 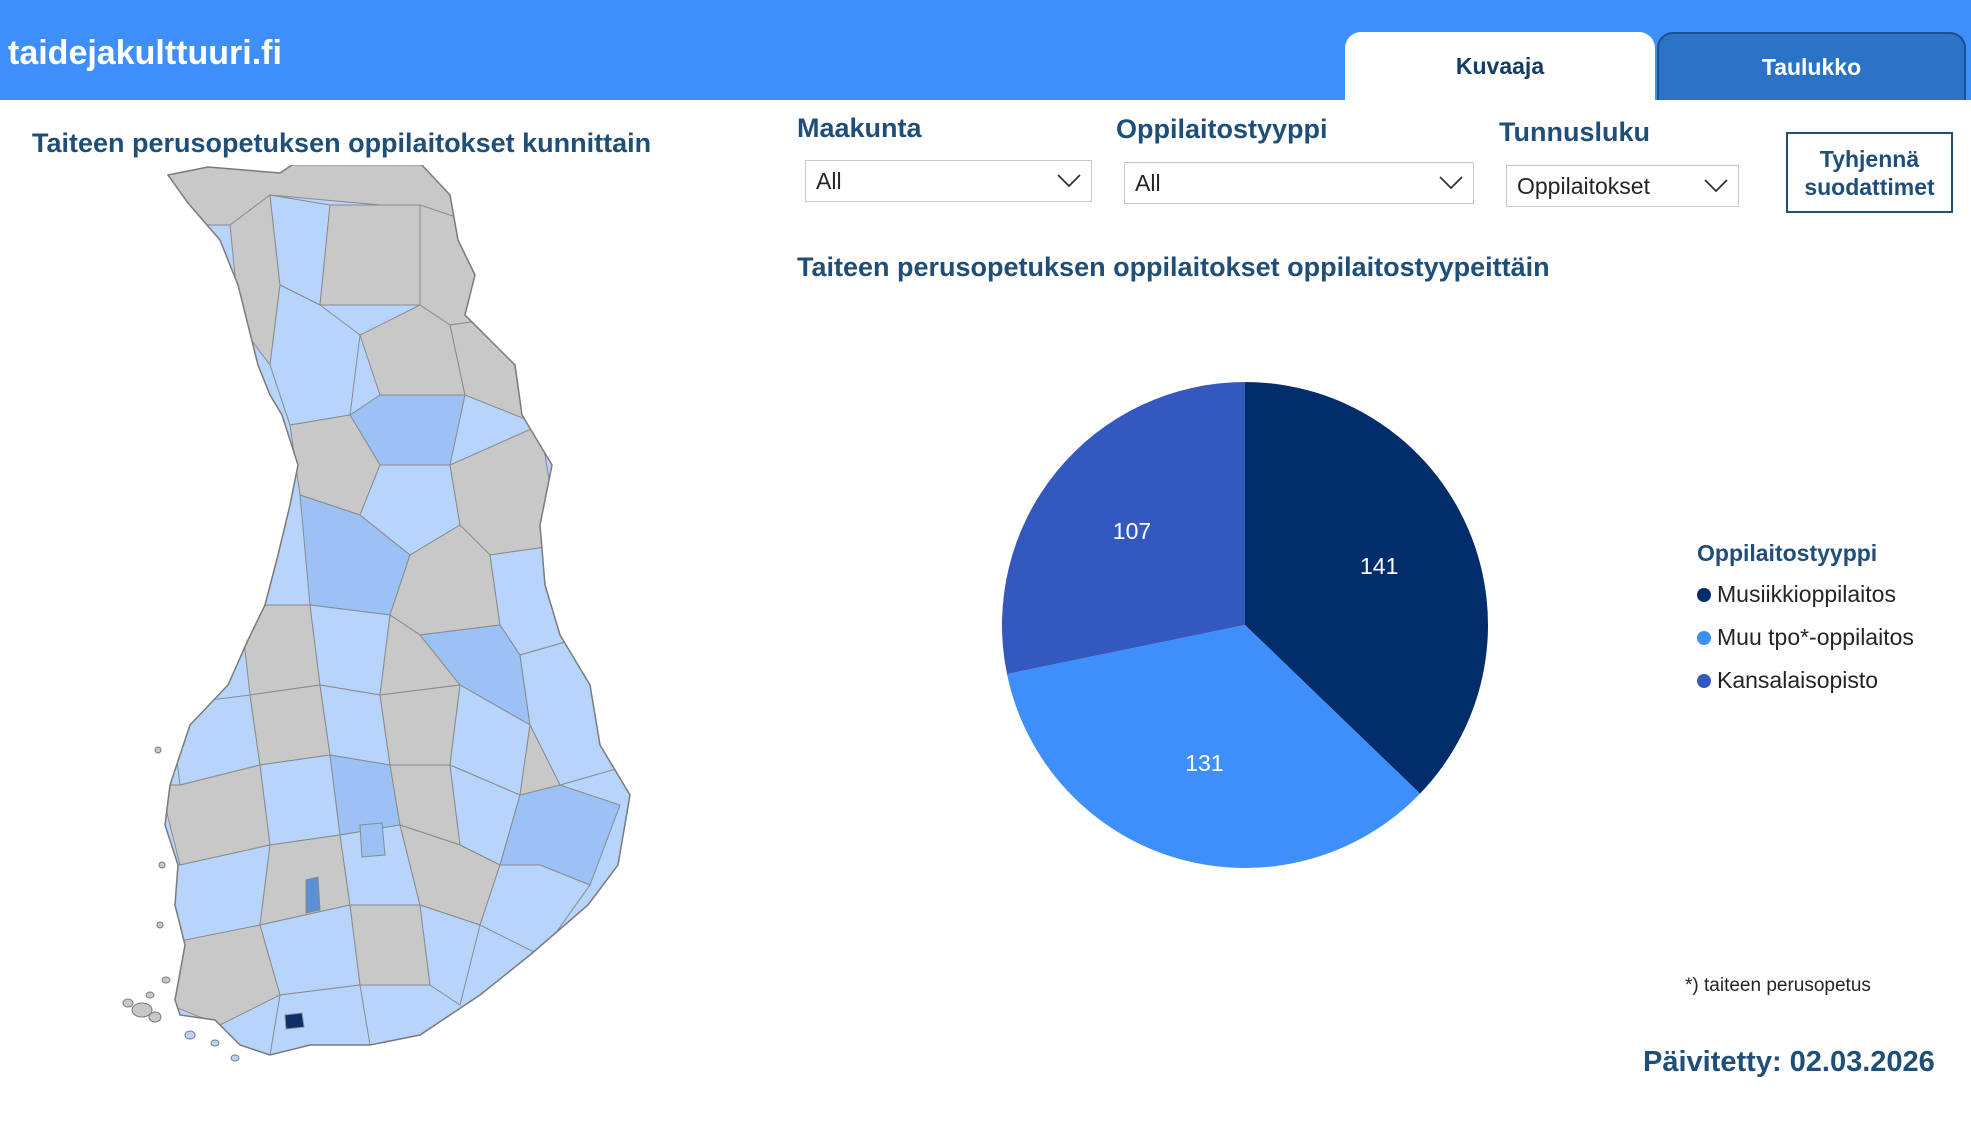 What do you see at coordinates (145, 53) in the screenshot?
I see `site-title: taidejakulttuuri.fi` at bounding box center [145, 53].